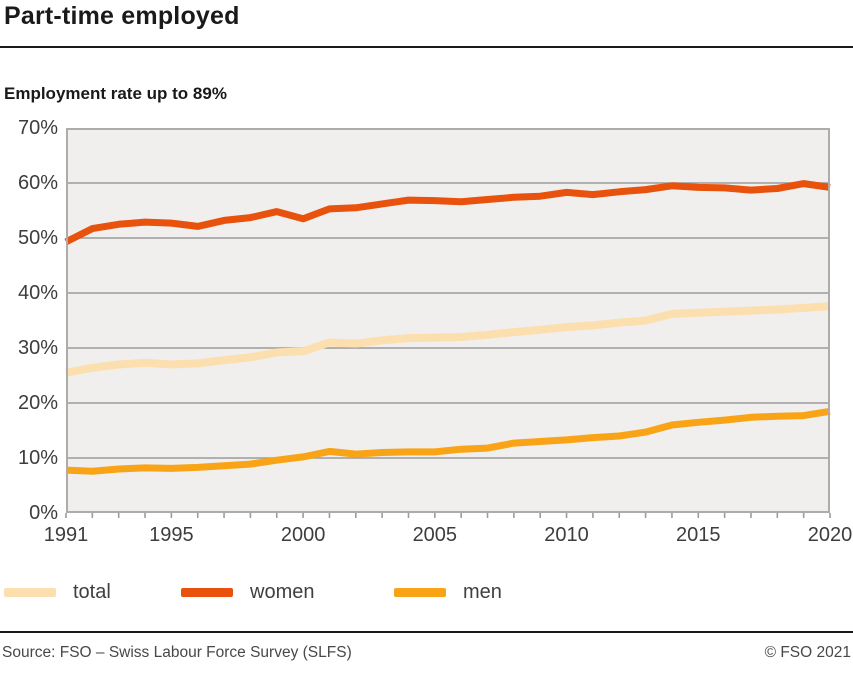 The image size is (853, 673). What do you see at coordinates (482, 592) in the screenshot?
I see `legend-label-men: men` at bounding box center [482, 592].